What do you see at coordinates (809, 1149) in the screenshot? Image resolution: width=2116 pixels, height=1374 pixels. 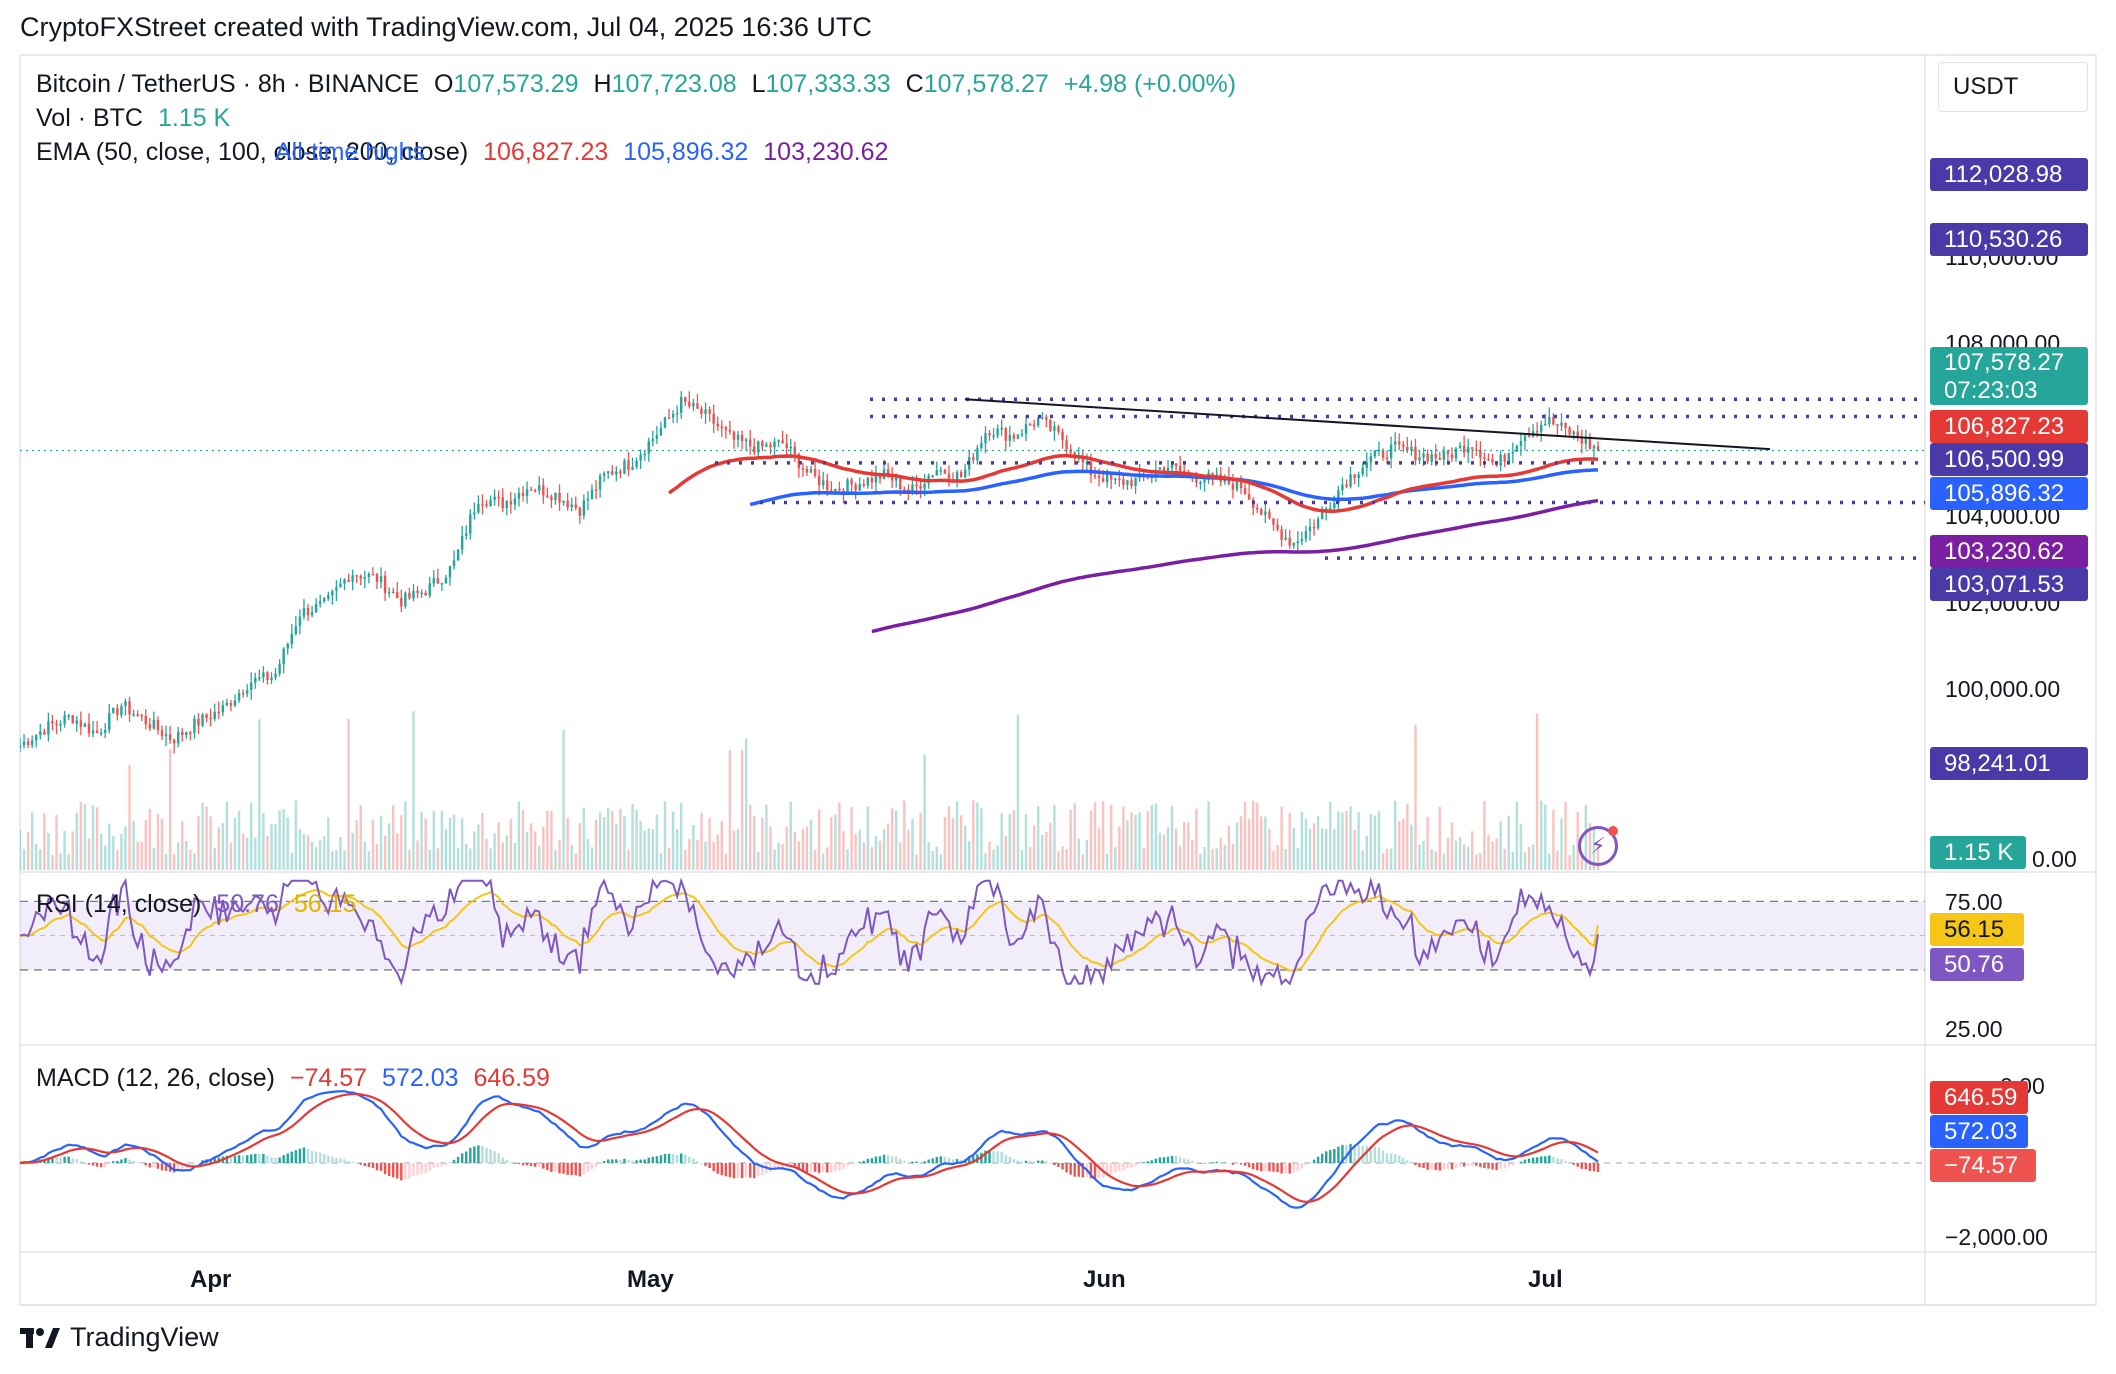 I see `macd-line` at bounding box center [809, 1149].